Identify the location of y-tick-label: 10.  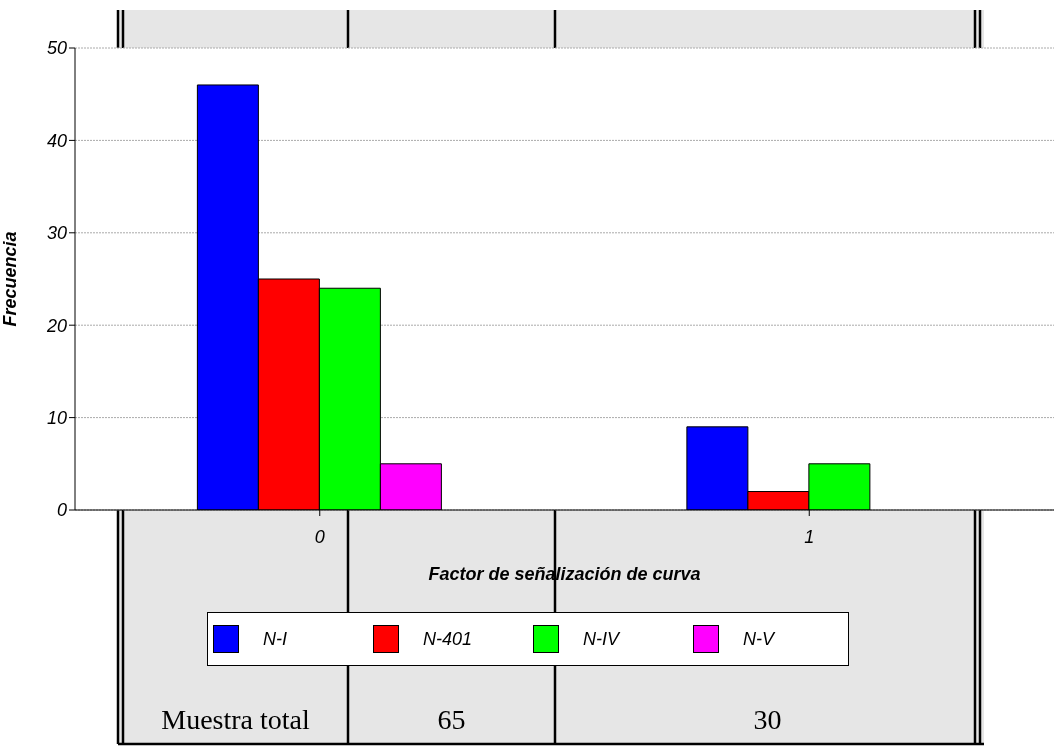
(56, 417).